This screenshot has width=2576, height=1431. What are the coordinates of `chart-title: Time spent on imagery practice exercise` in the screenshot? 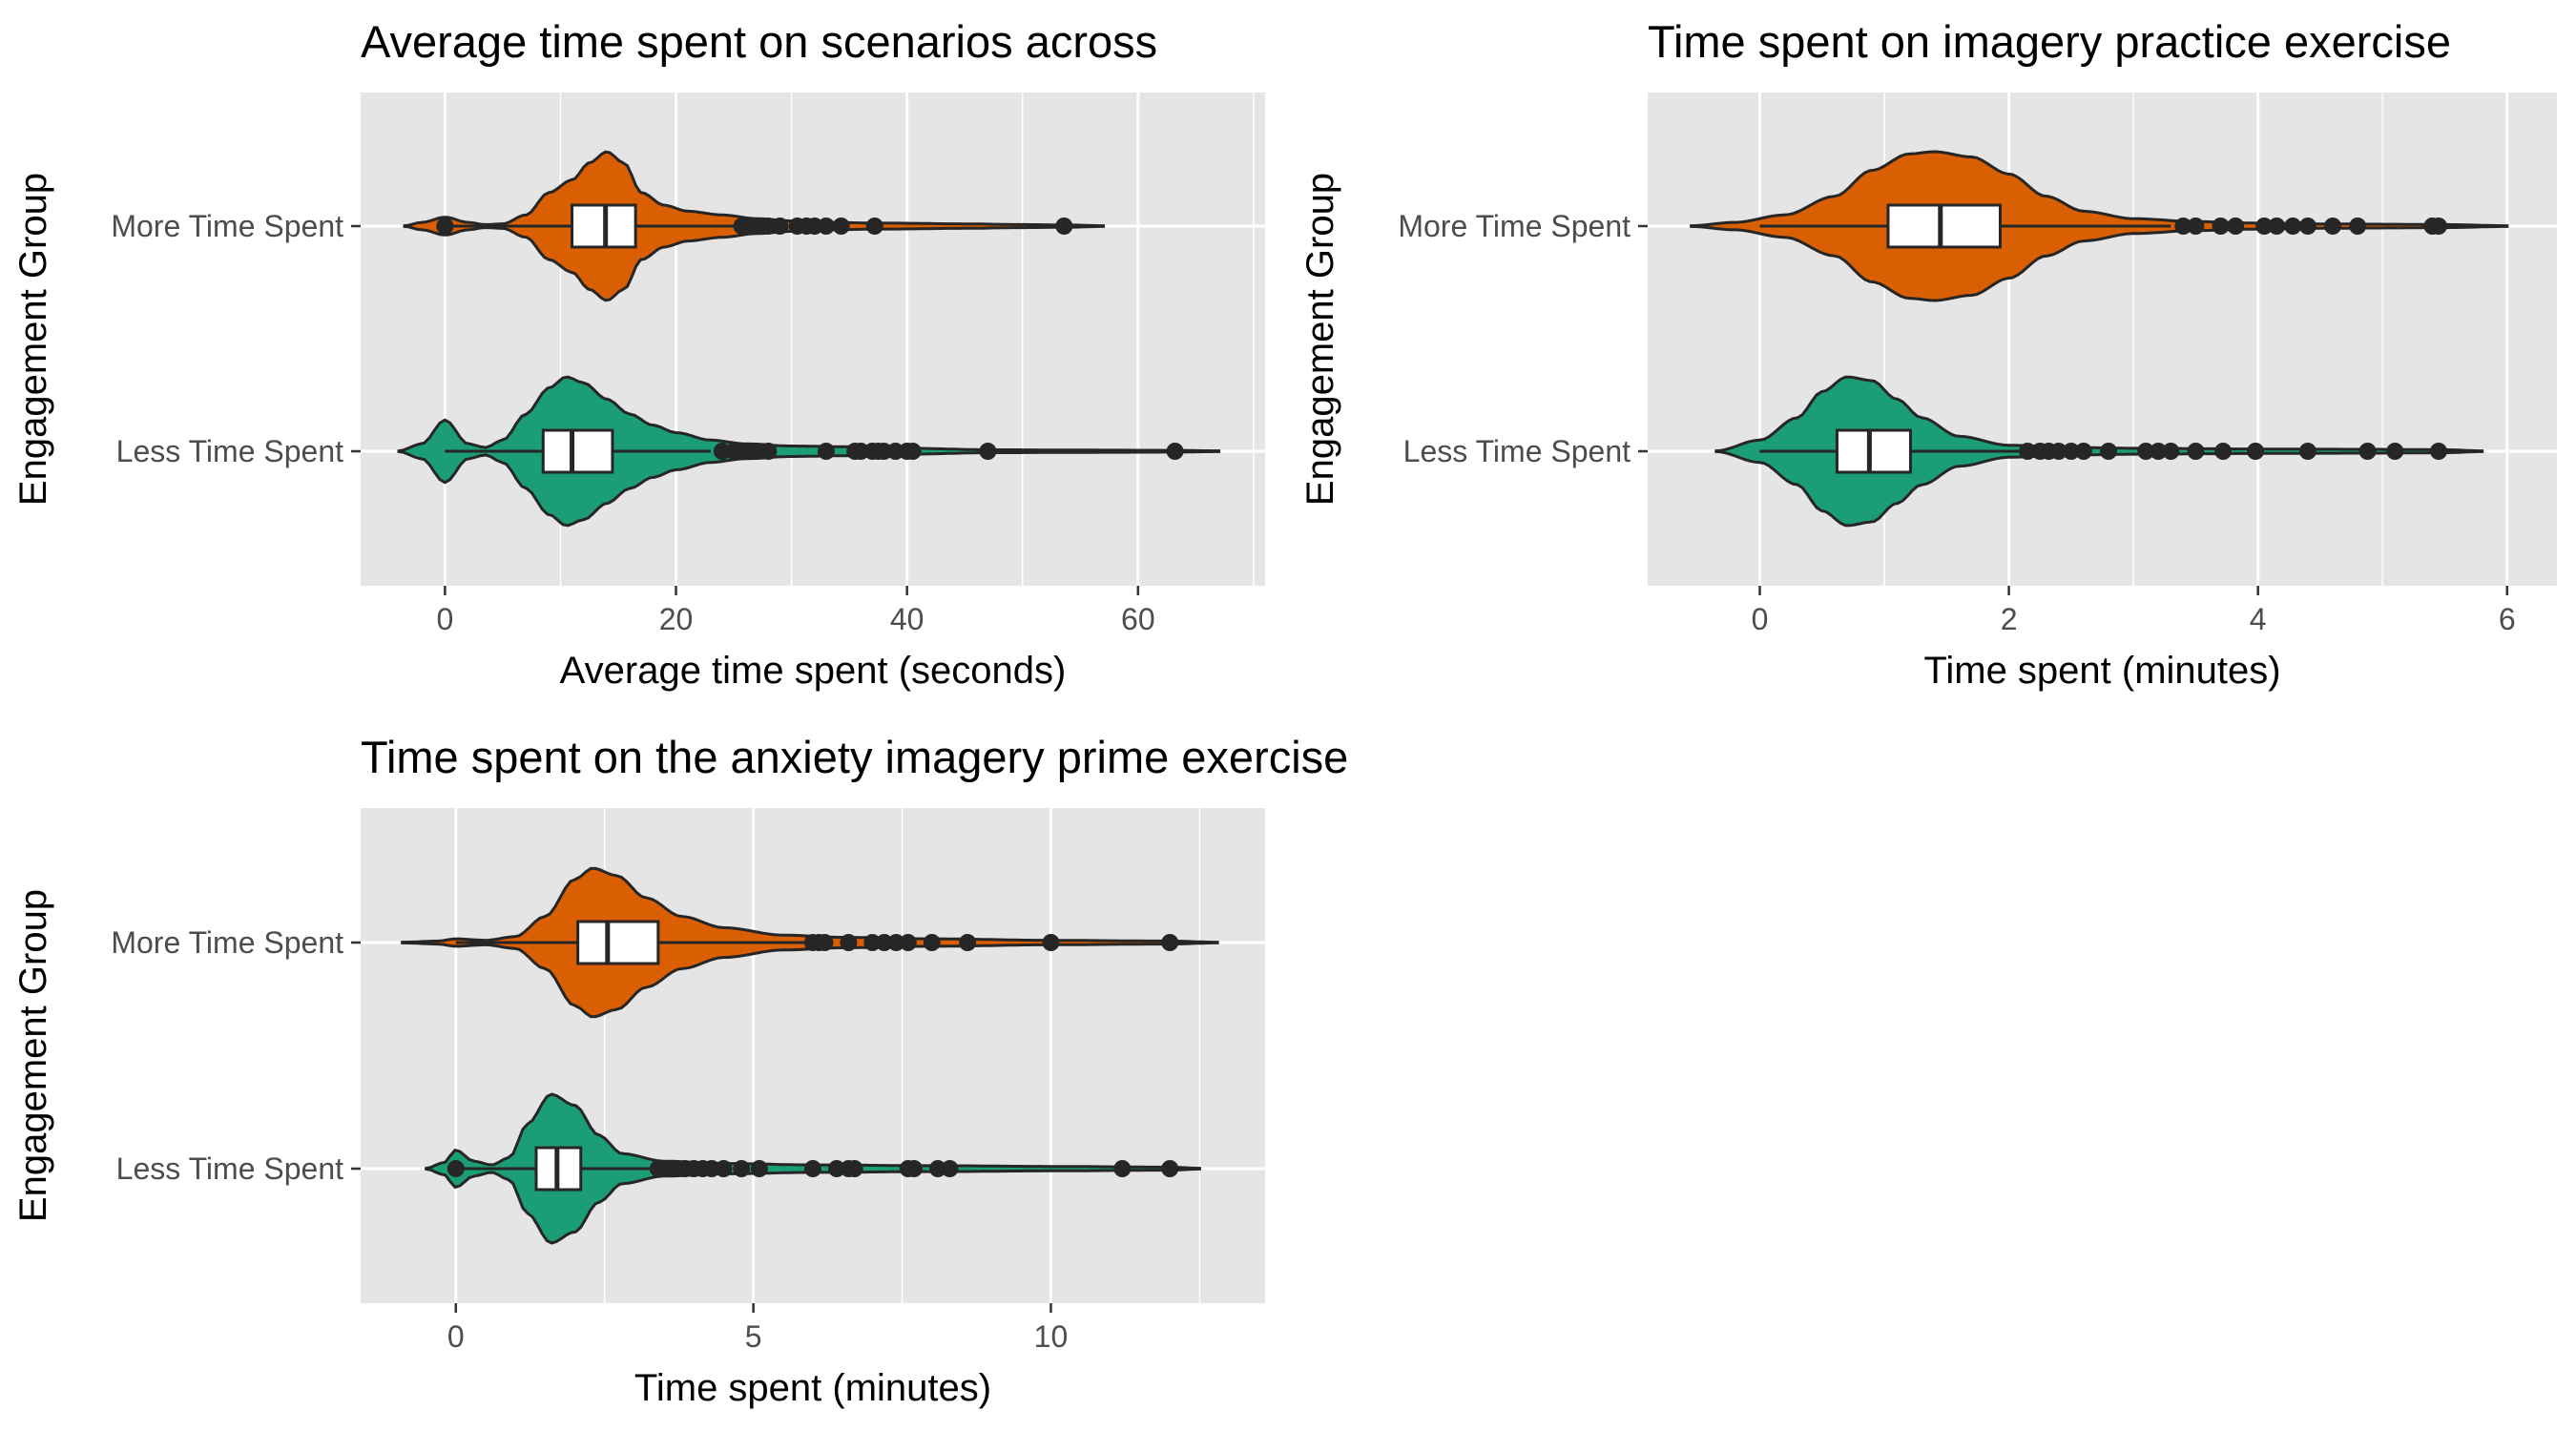 It's located at (2049, 41).